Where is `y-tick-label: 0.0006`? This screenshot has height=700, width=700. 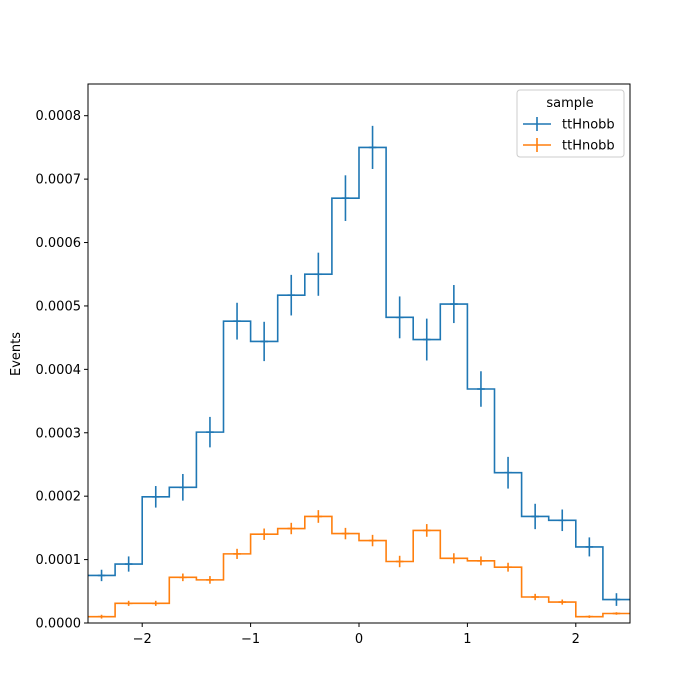
y-tick-label: 0.0006 is located at coordinates (59, 243).